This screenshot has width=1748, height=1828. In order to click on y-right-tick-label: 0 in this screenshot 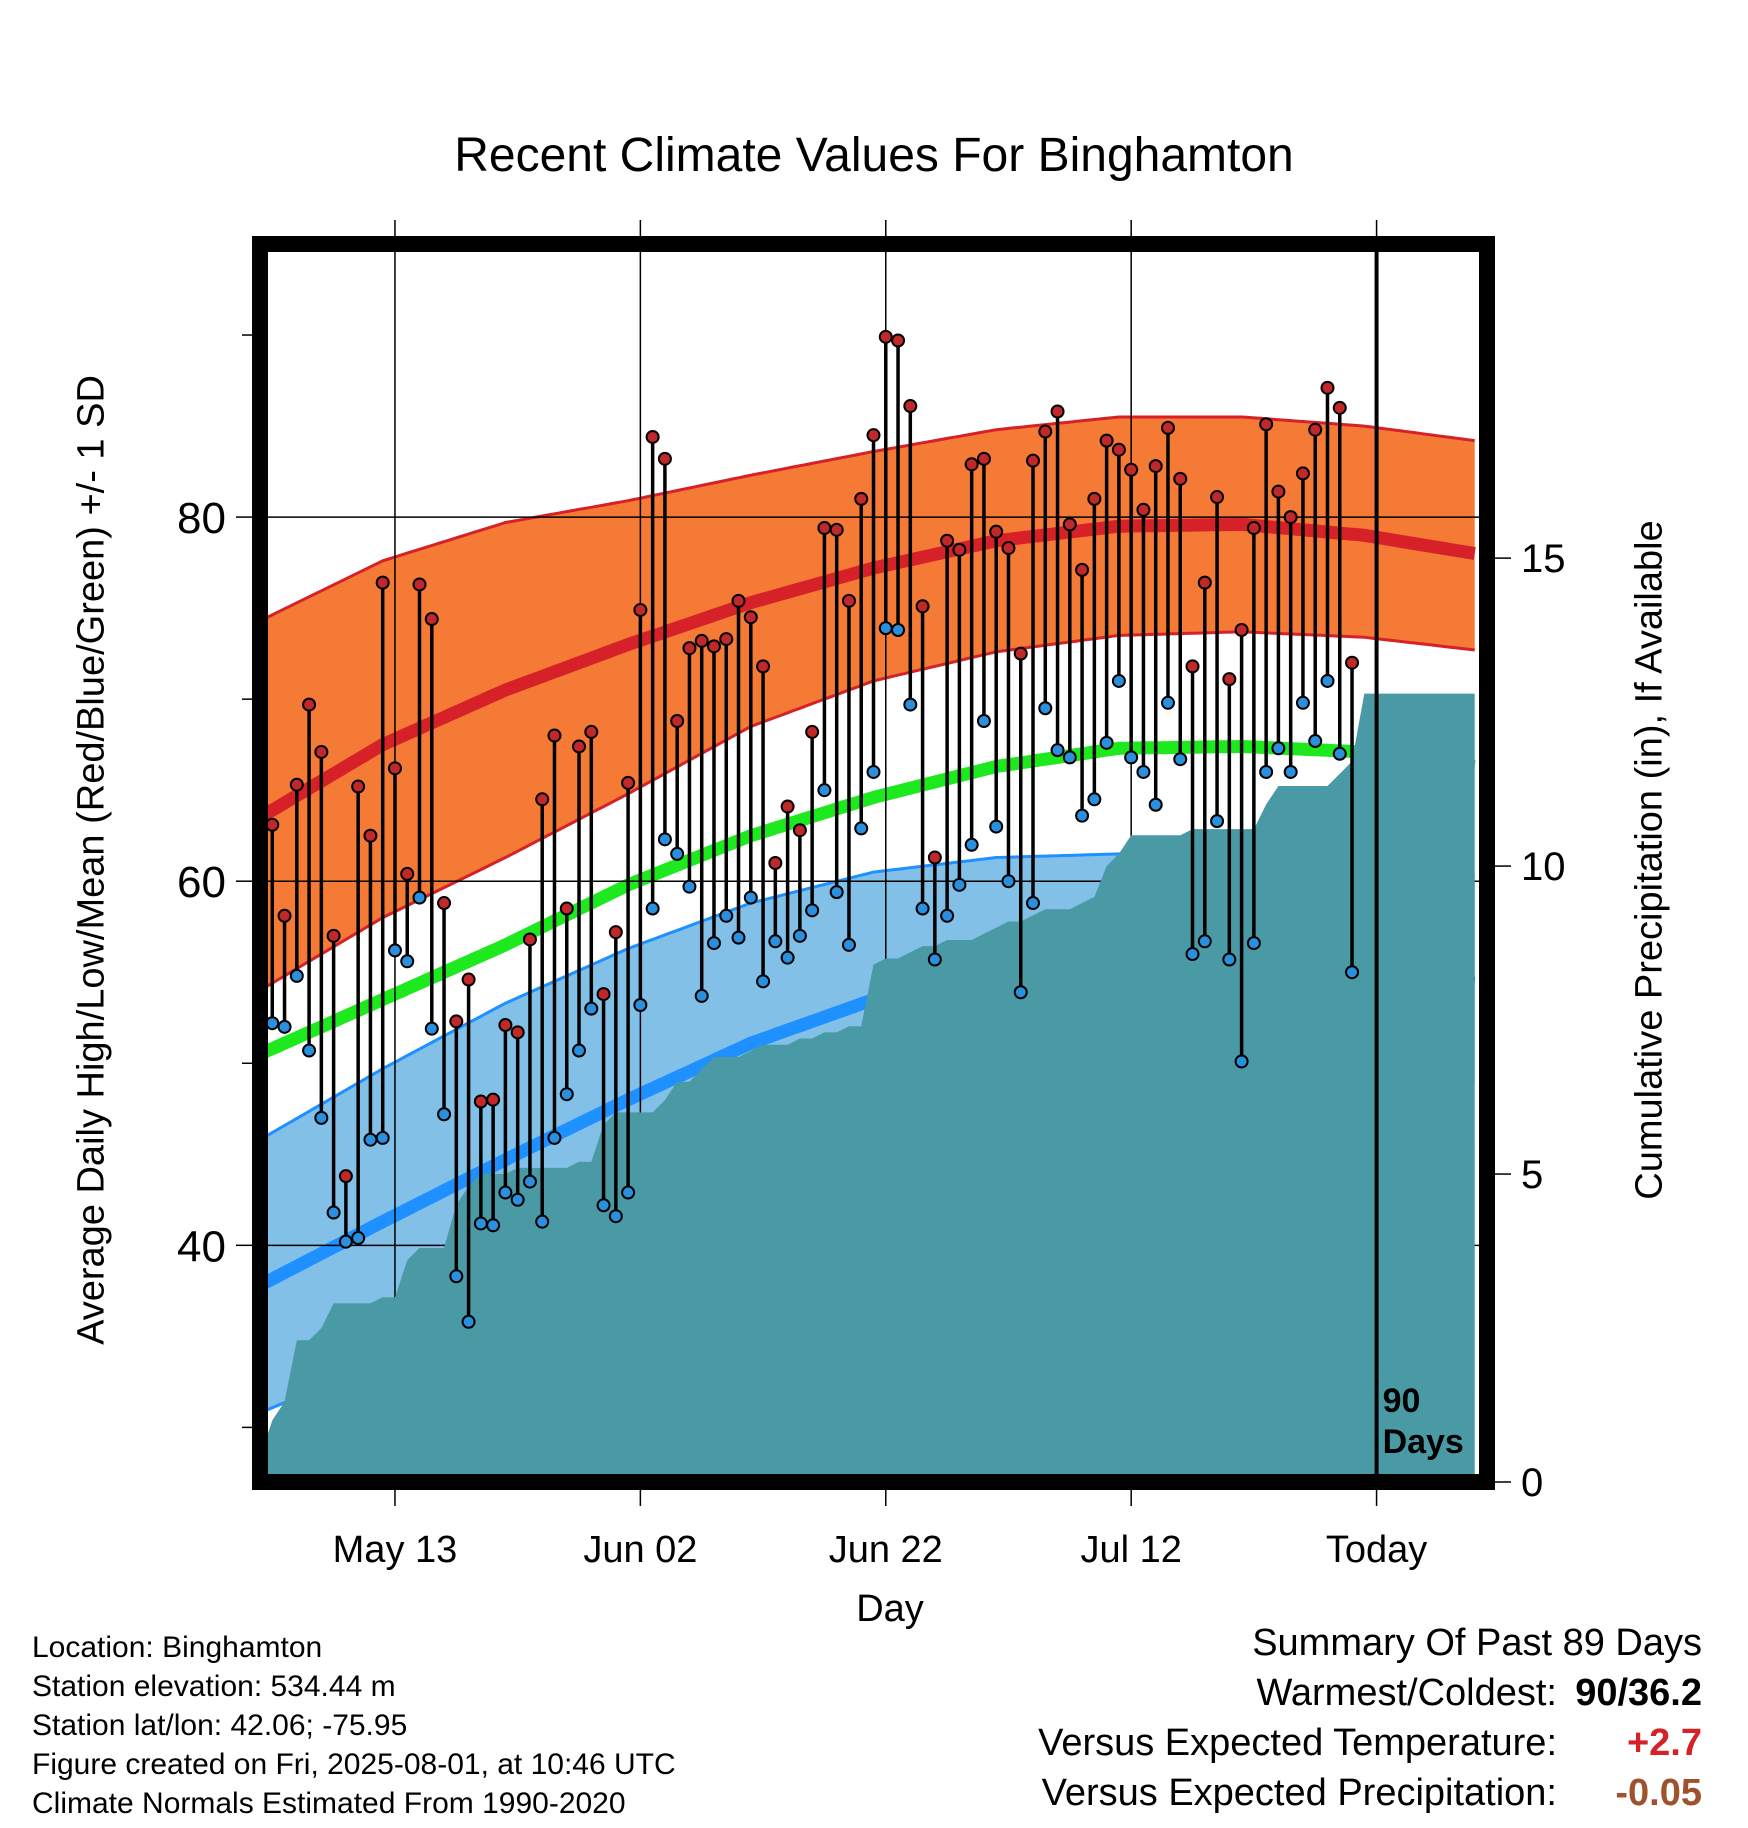, I will do `click(1532, 1483)`.